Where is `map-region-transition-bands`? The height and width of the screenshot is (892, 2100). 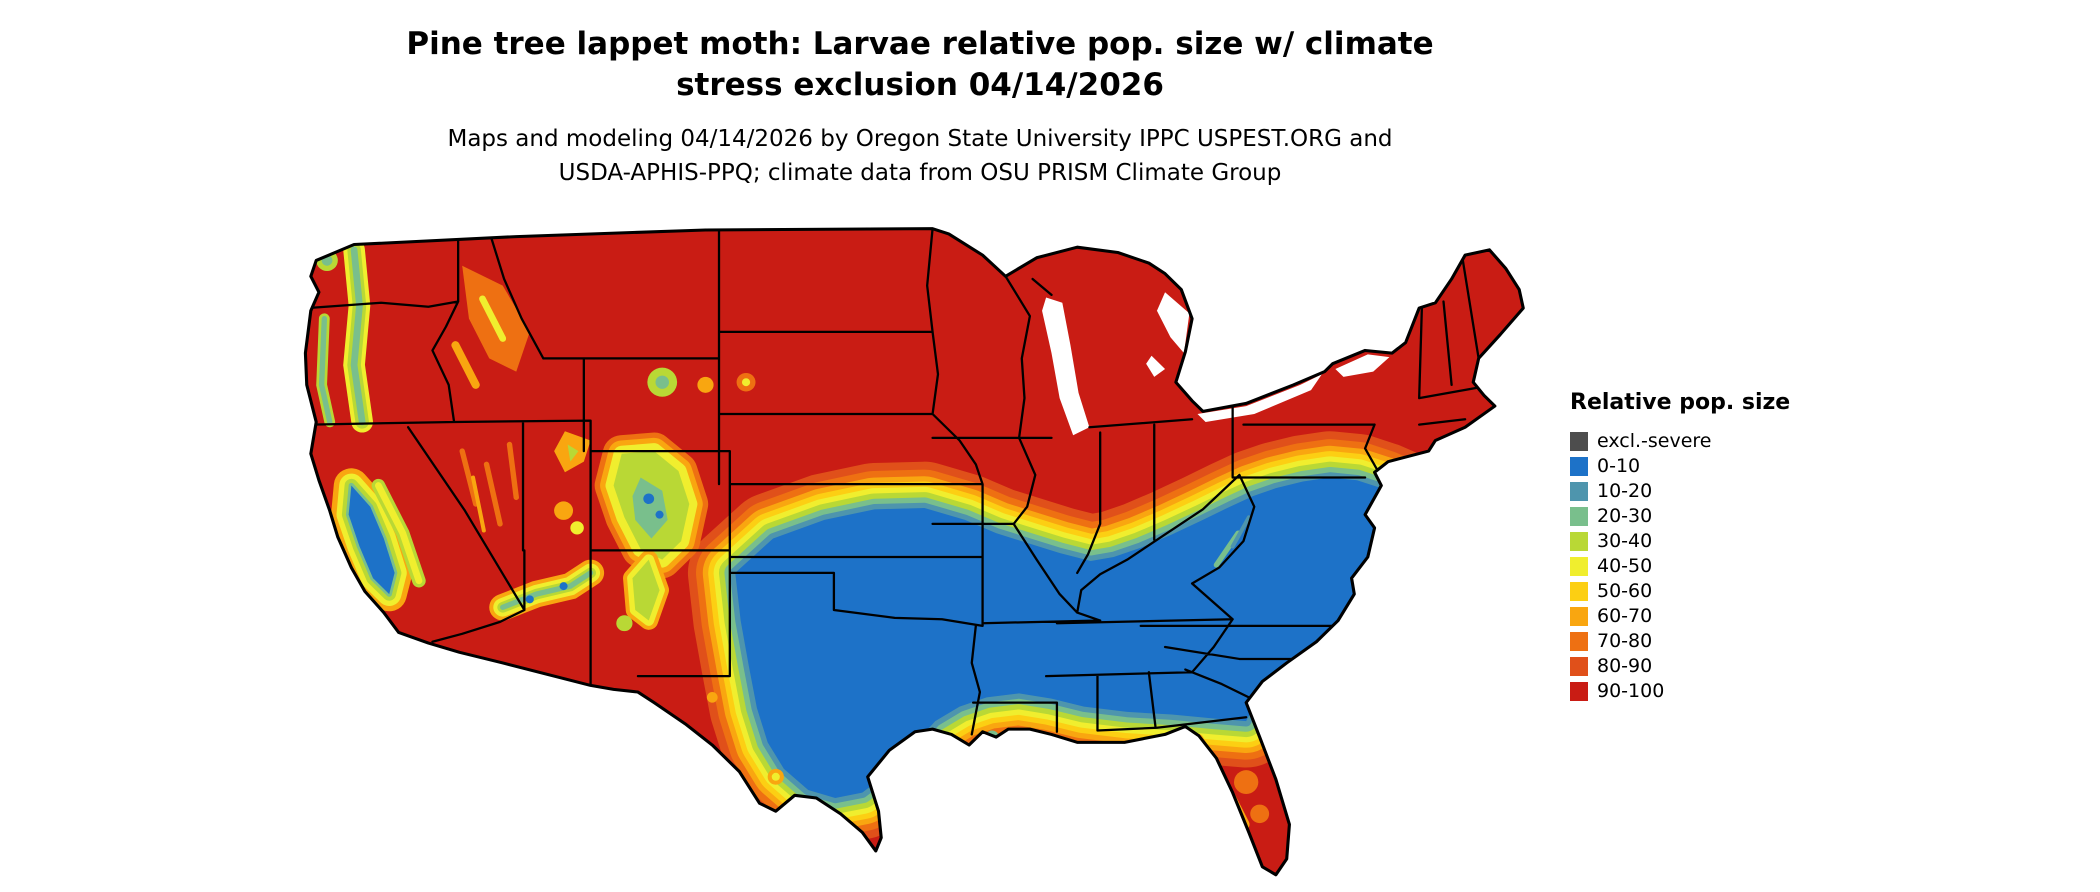
map-region-transition-bands is located at coordinates (1070, 638).